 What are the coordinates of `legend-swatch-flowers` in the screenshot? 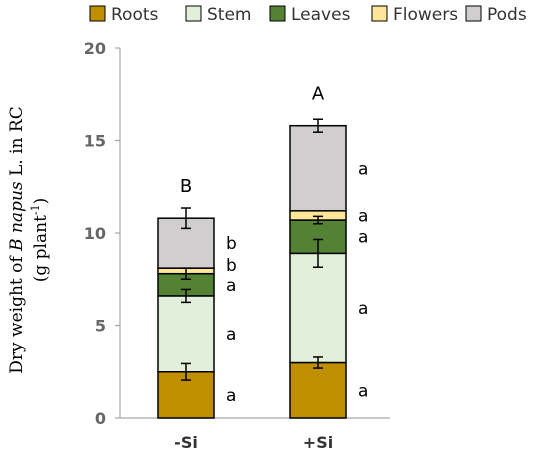 It's located at (379, 13).